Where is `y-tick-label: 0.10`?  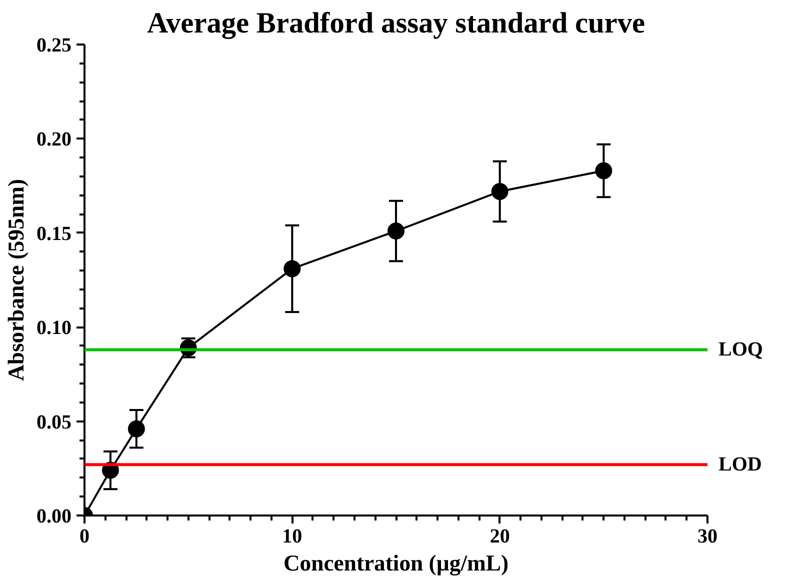
y-tick-label: 0.10 is located at coordinates (54, 328).